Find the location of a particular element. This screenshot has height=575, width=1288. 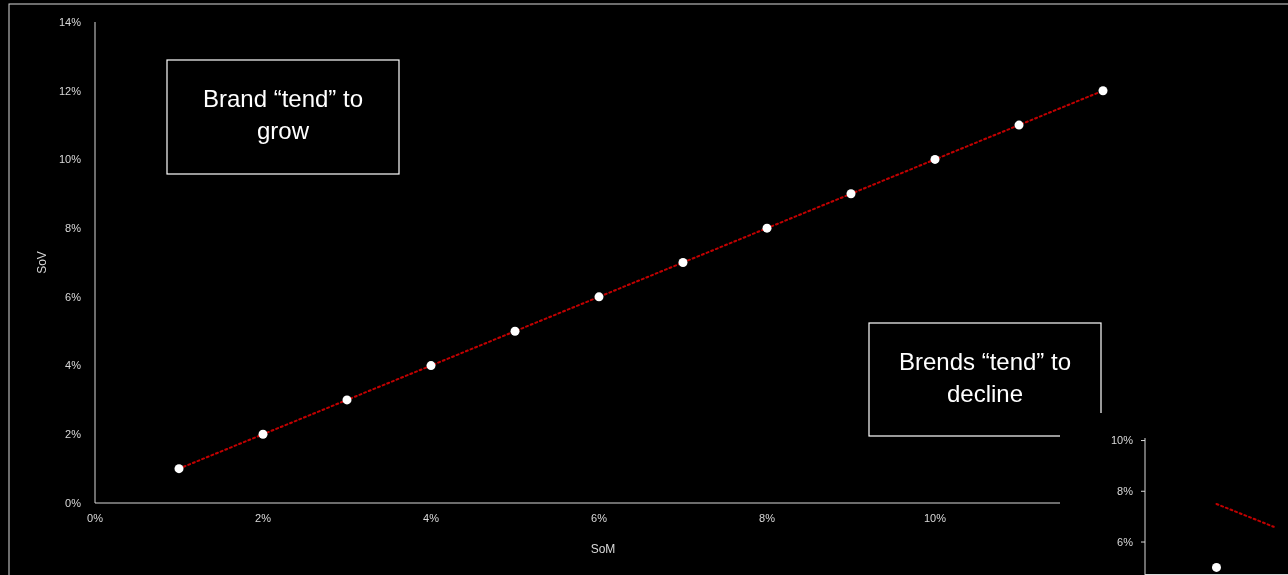

x-tick-label: 6% is located at coordinates (599, 518).